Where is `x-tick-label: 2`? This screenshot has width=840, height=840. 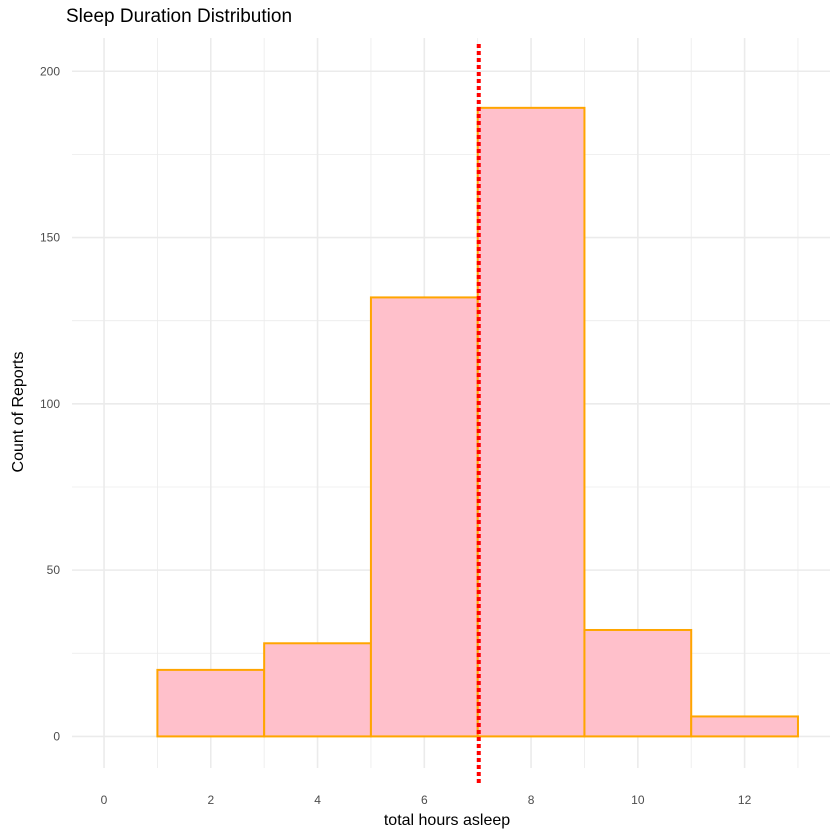 x-tick-label: 2 is located at coordinates (210, 800).